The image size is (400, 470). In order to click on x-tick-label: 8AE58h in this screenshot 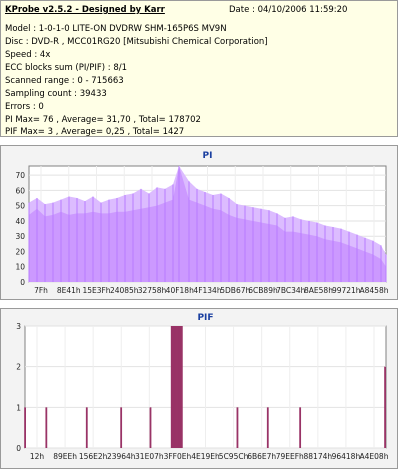, I will do `click(318, 290)`.